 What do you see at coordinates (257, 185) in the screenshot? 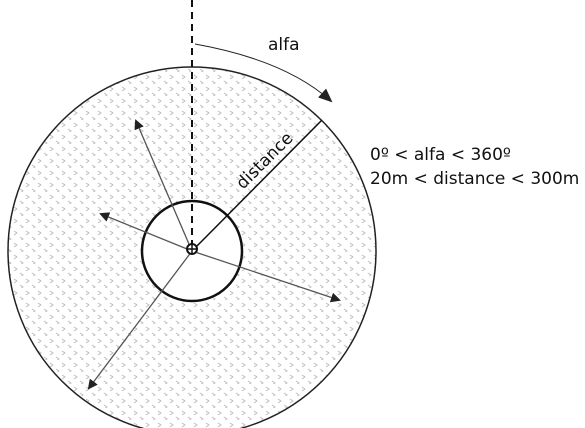
I see `distance-line` at bounding box center [257, 185].